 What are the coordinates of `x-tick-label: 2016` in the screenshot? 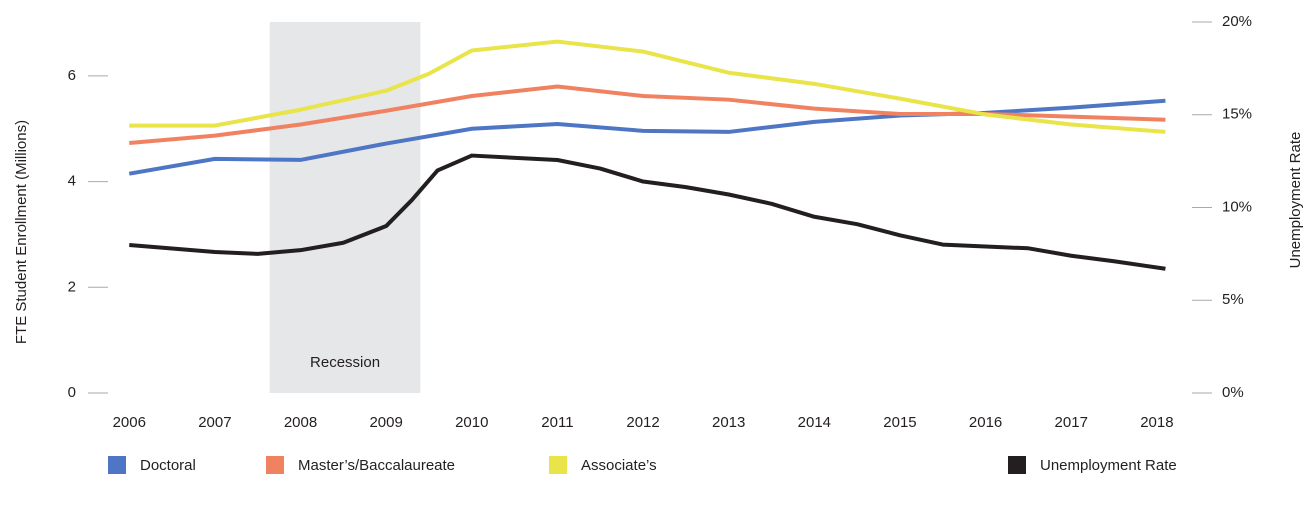 It's located at (985, 422).